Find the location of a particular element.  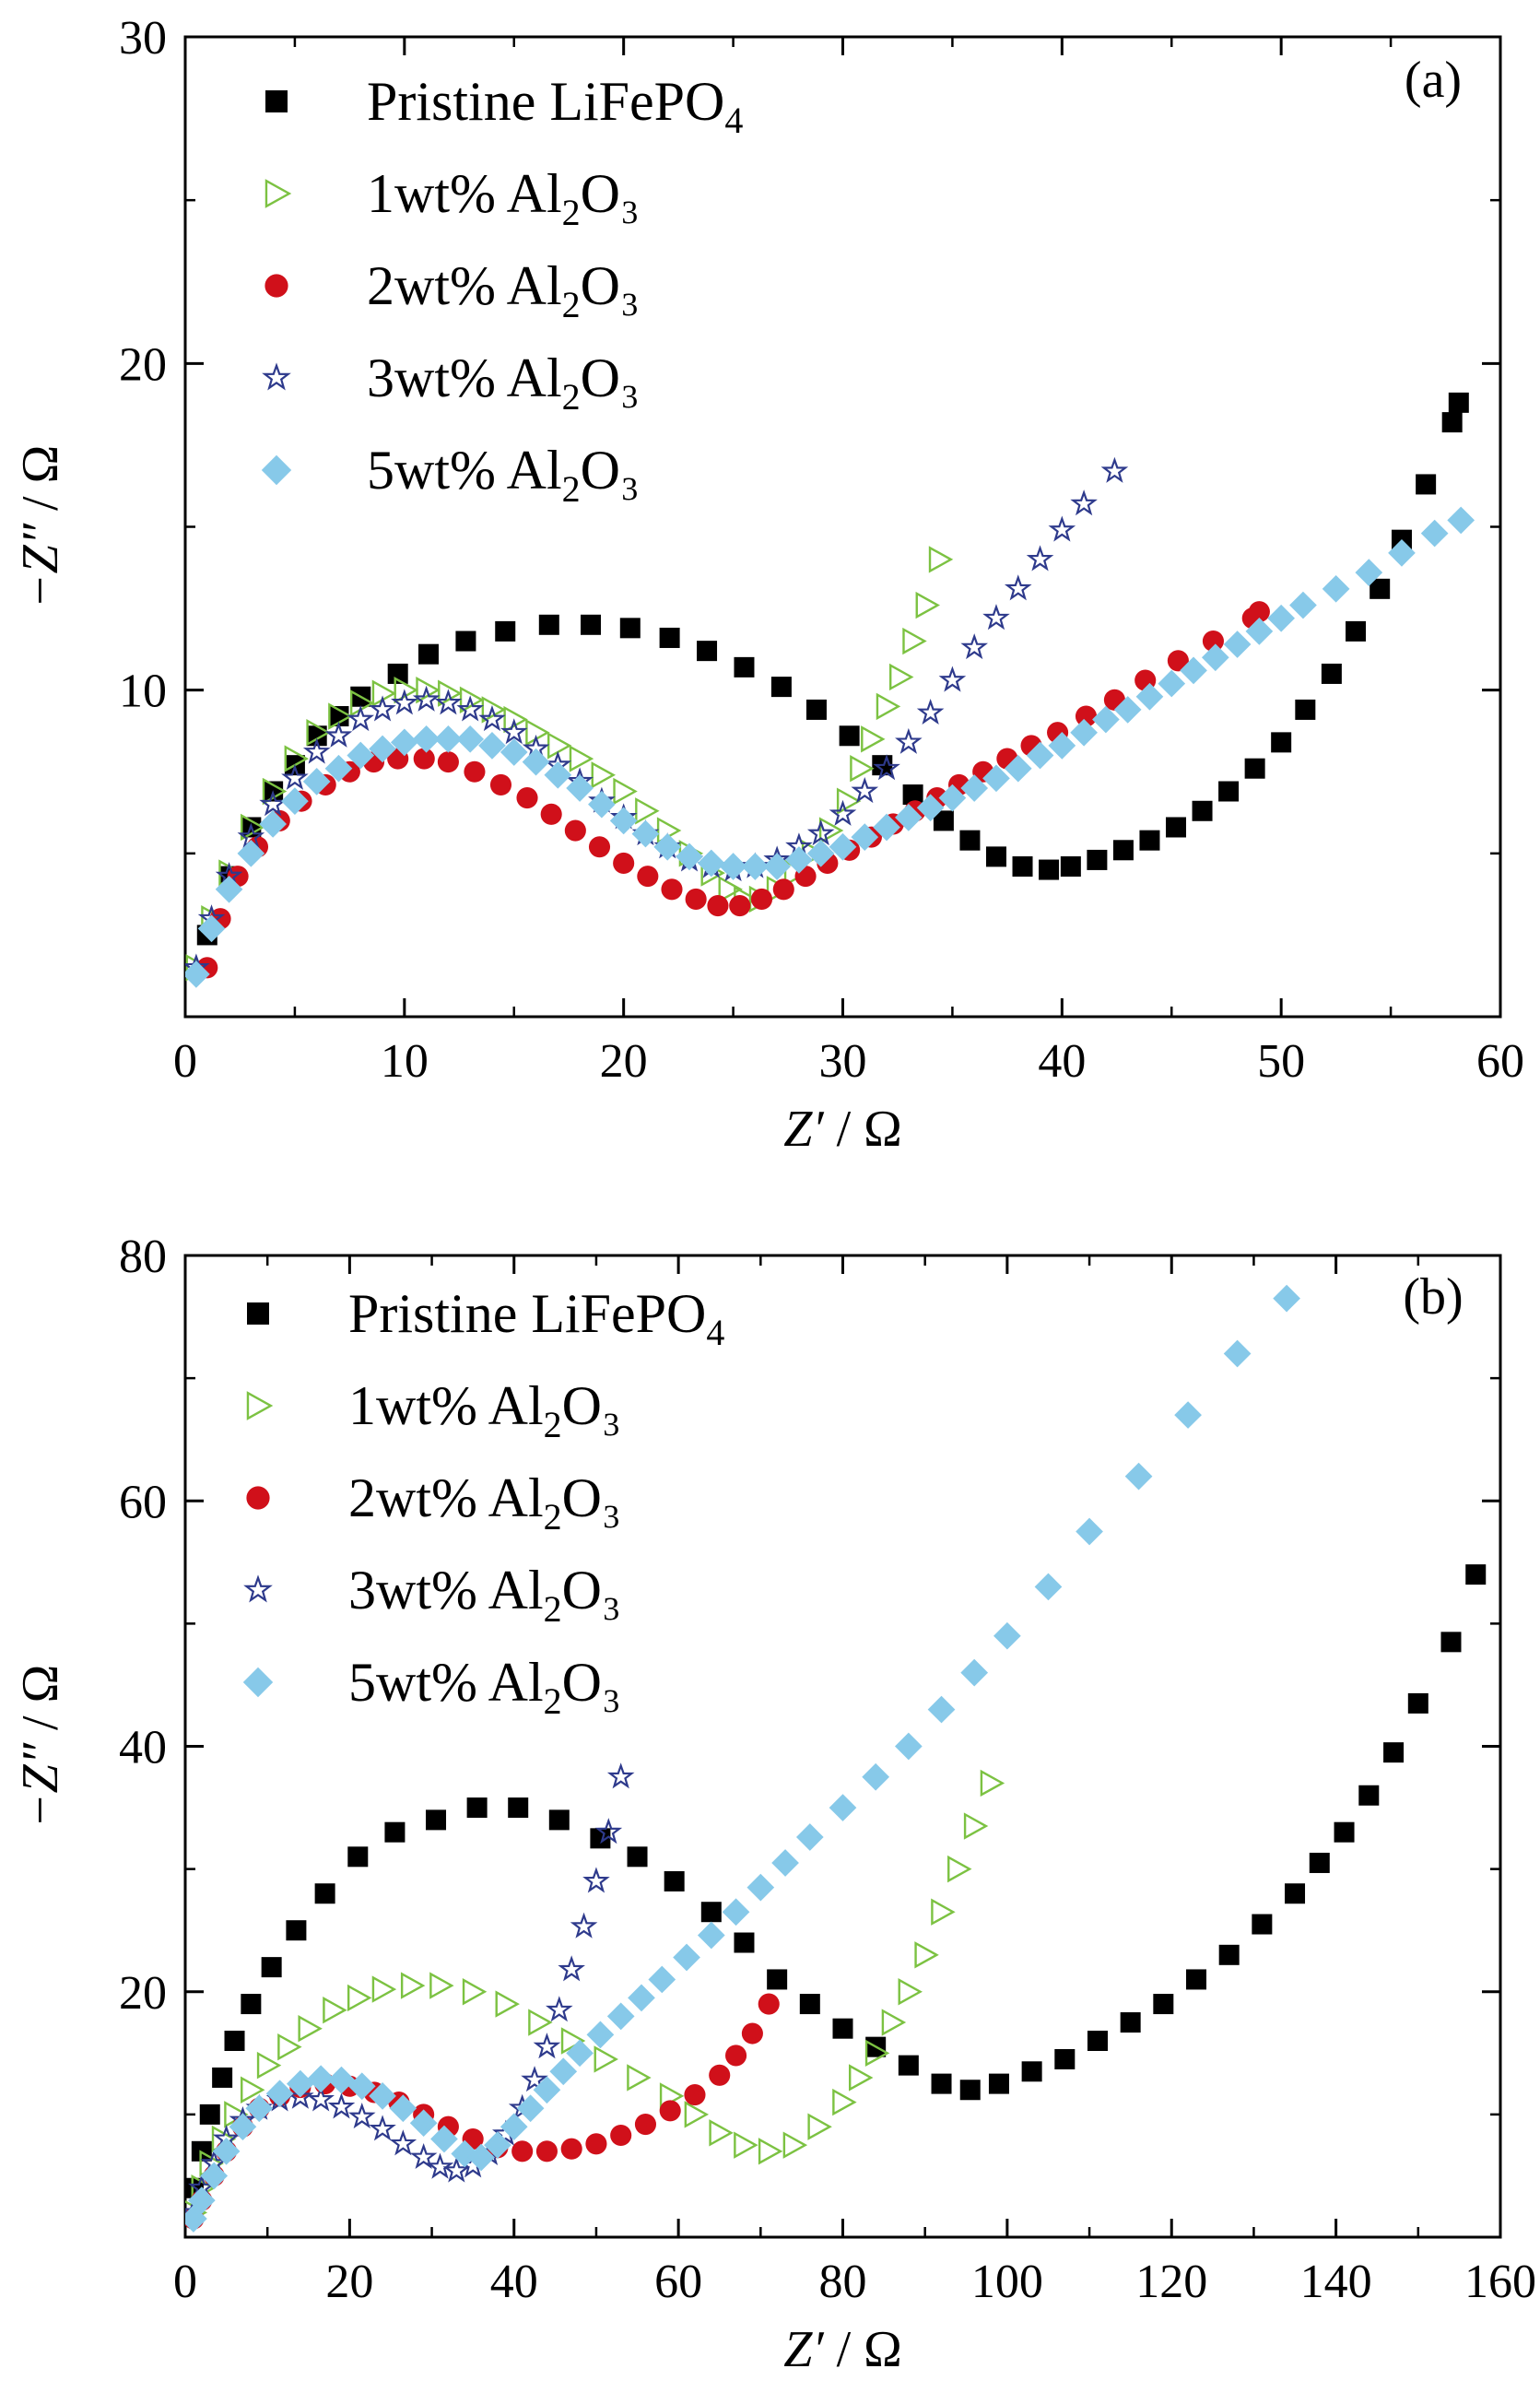

legend-label-main: 5wt% Al is located at coordinates (464, 470).